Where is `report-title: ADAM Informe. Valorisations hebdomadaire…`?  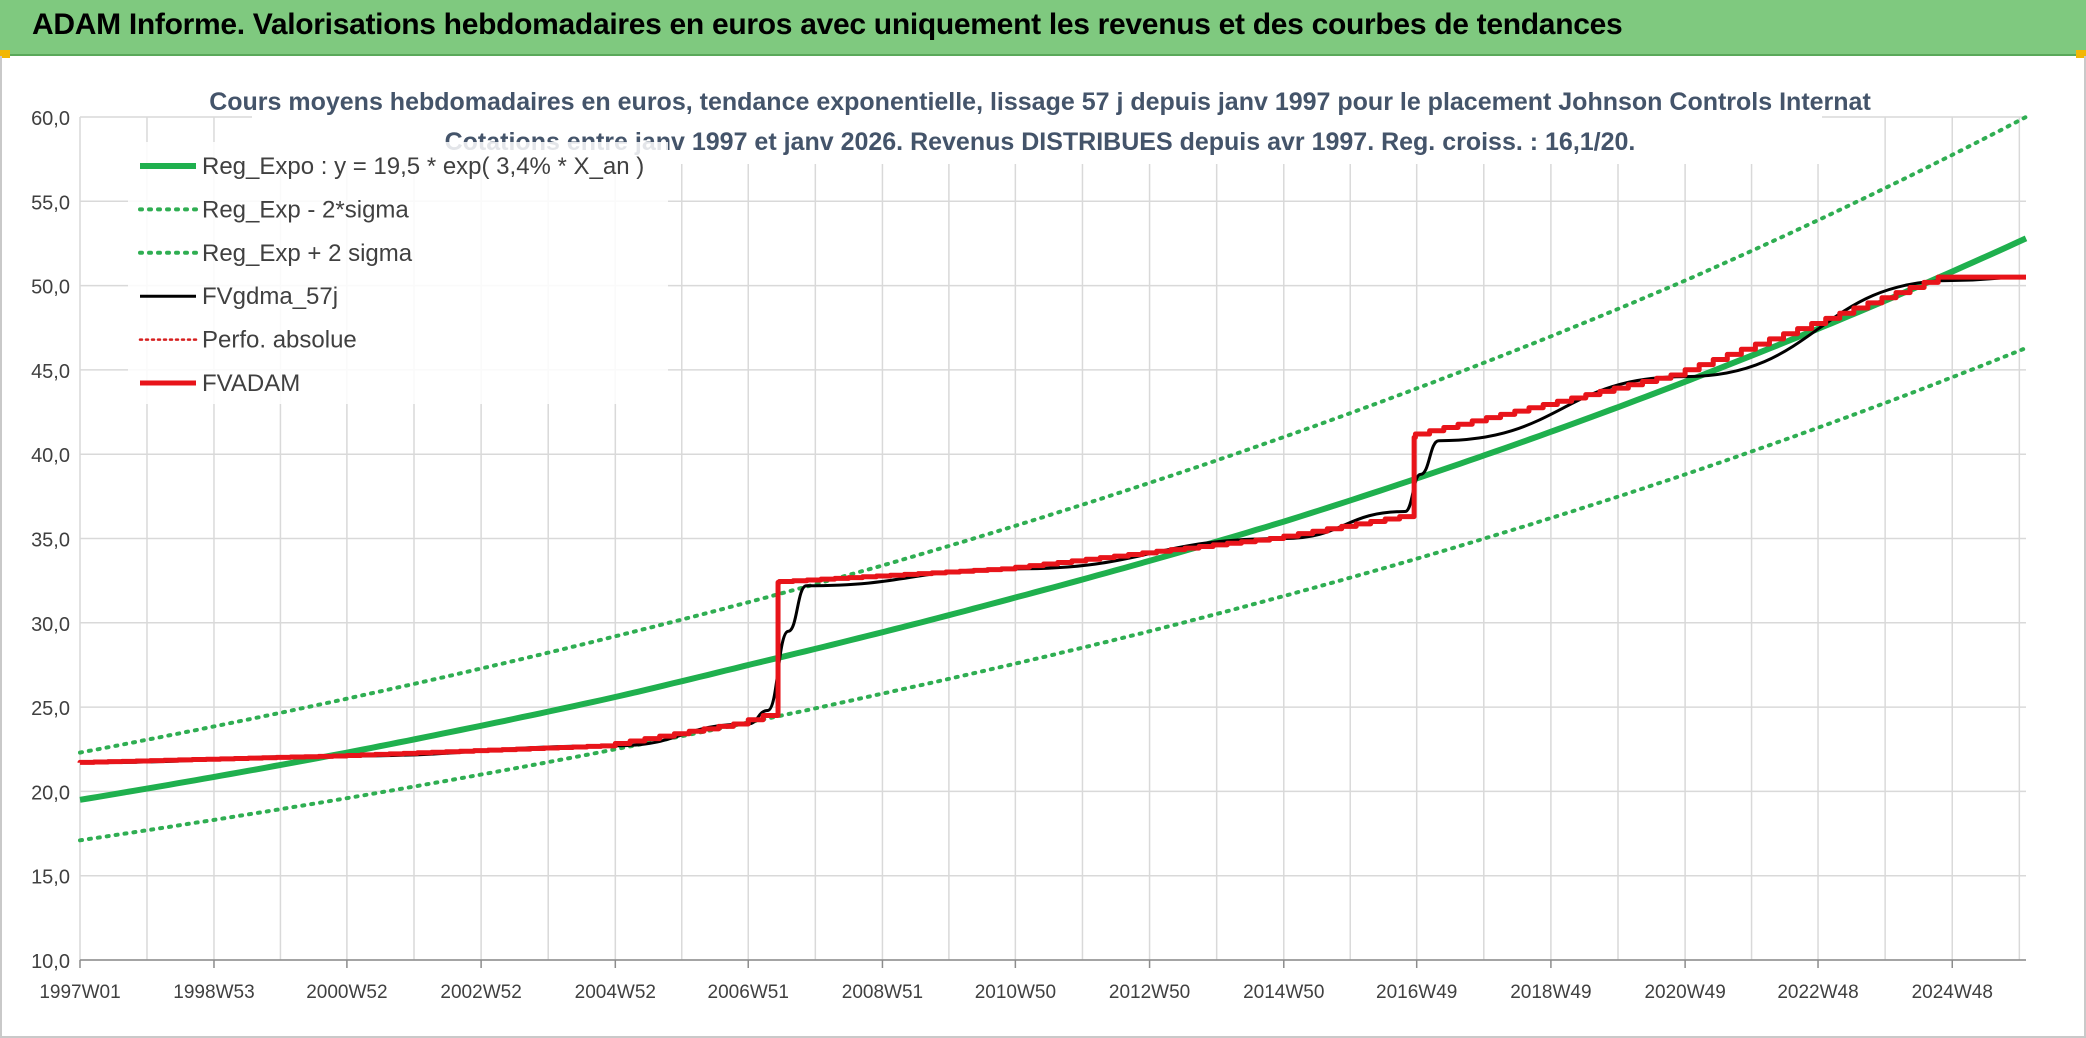
report-title: ADAM Informe. Valorisations hebdomadaire… is located at coordinates (827, 24).